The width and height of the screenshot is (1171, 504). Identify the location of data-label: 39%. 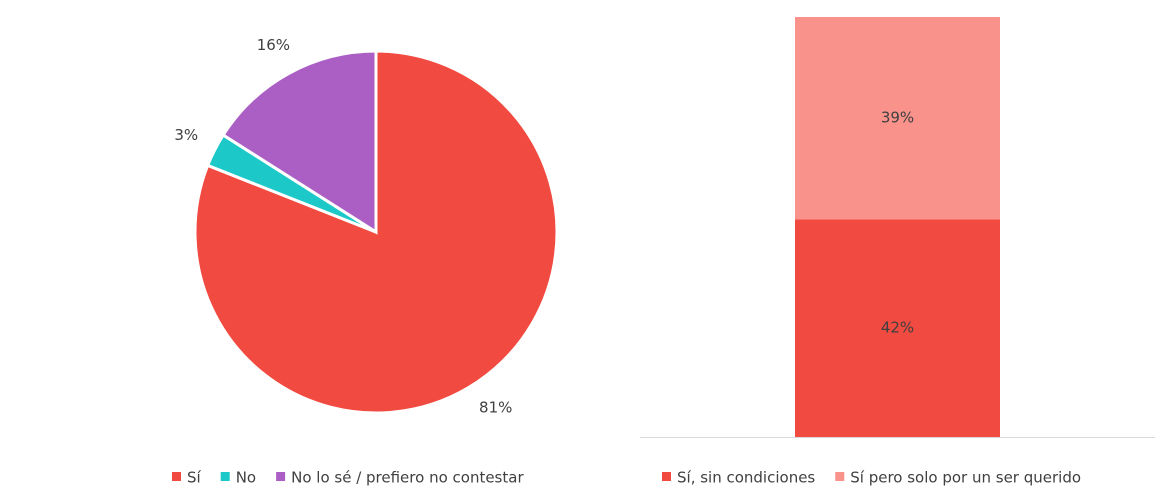
(897, 118).